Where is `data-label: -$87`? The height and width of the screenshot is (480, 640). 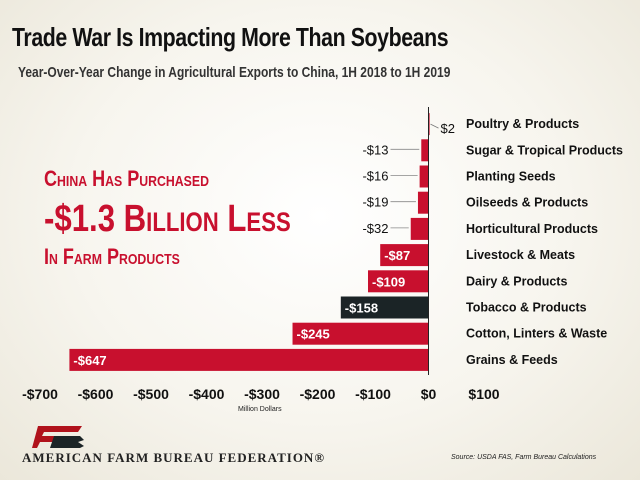
data-label: -$87 is located at coordinates (397, 255).